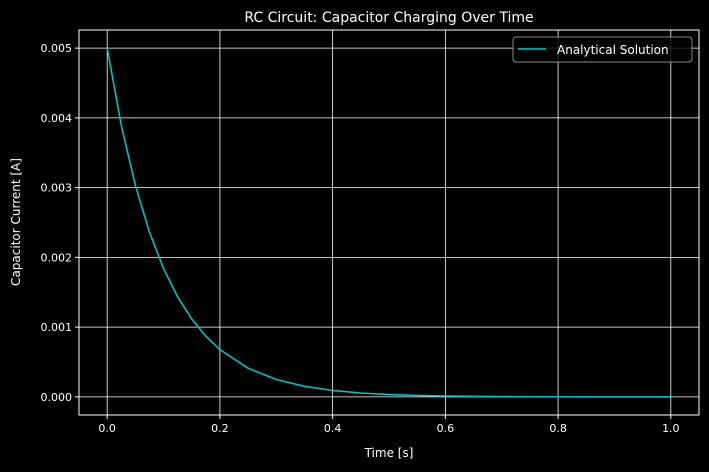 The height and width of the screenshot is (472, 709). What do you see at coordinates (57, 118) in the screenshot?
I see `y-tick-label: 0.004` at bounding box center [57, 118].